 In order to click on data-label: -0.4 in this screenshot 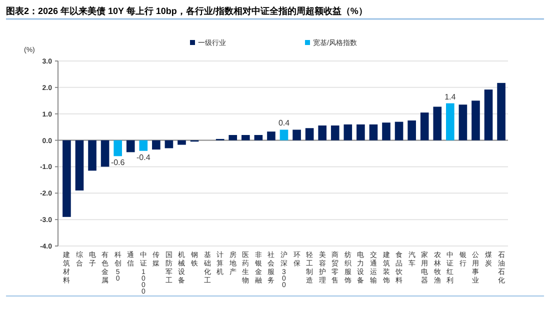, I will do `click(143, 157)`.